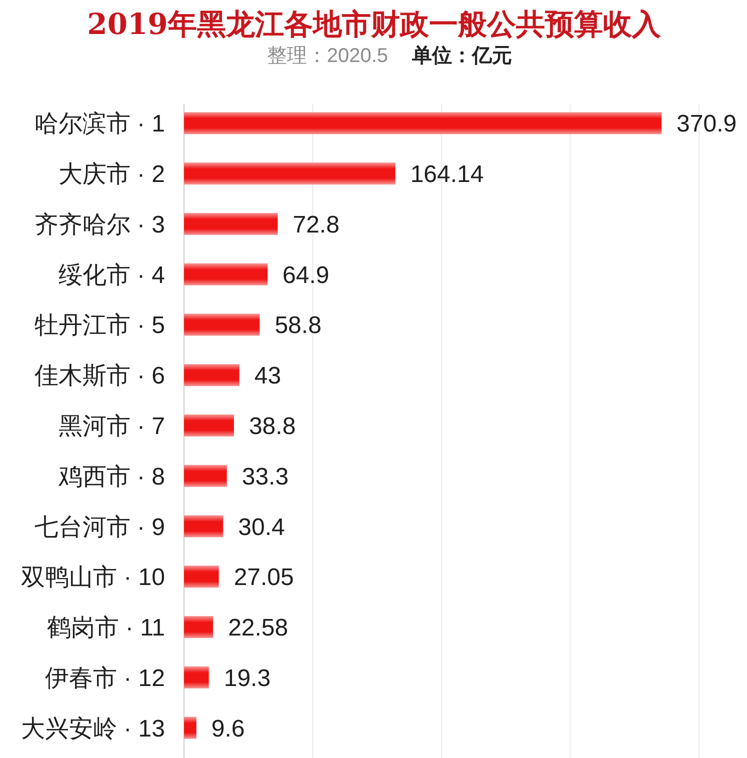 The width and height of the screenshot is (747, 758). I want to click on data-label: 9.6, so click(228, 728).